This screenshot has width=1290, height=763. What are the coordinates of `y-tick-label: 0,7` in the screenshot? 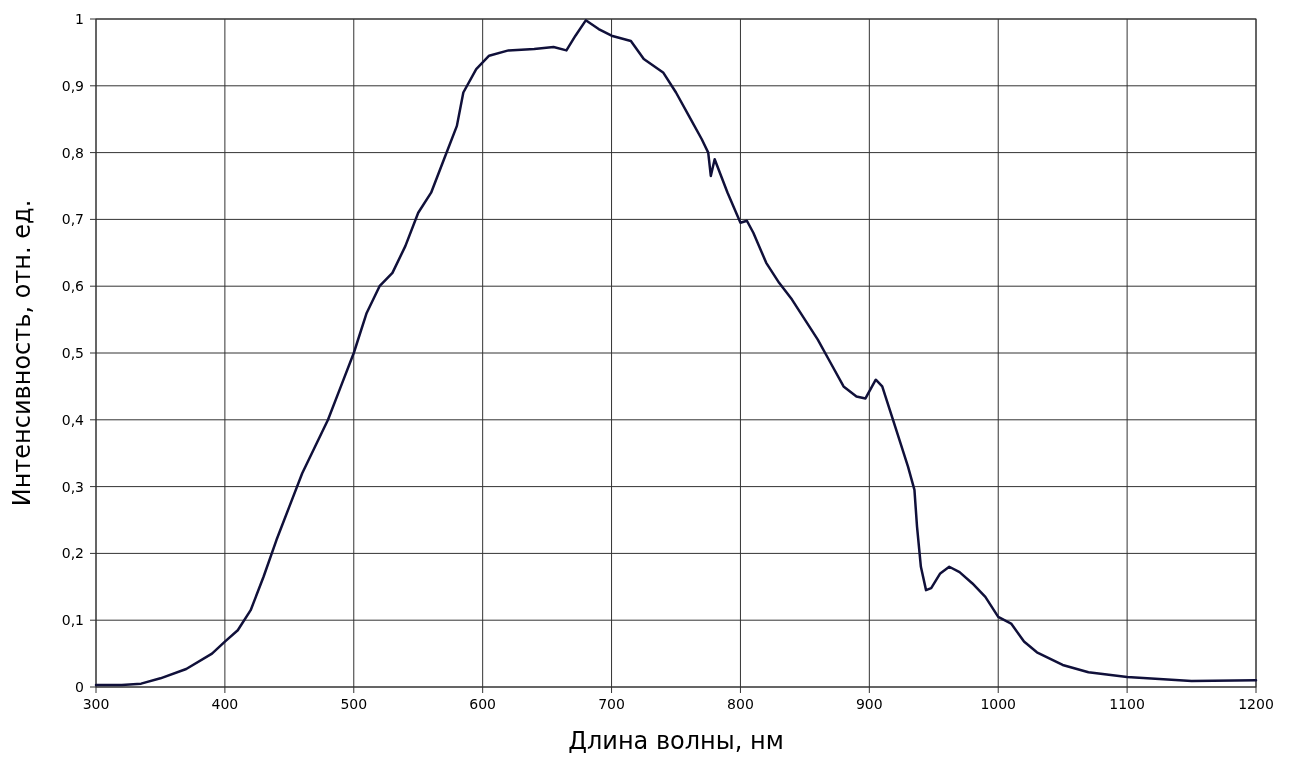 It's located at (72, 219).